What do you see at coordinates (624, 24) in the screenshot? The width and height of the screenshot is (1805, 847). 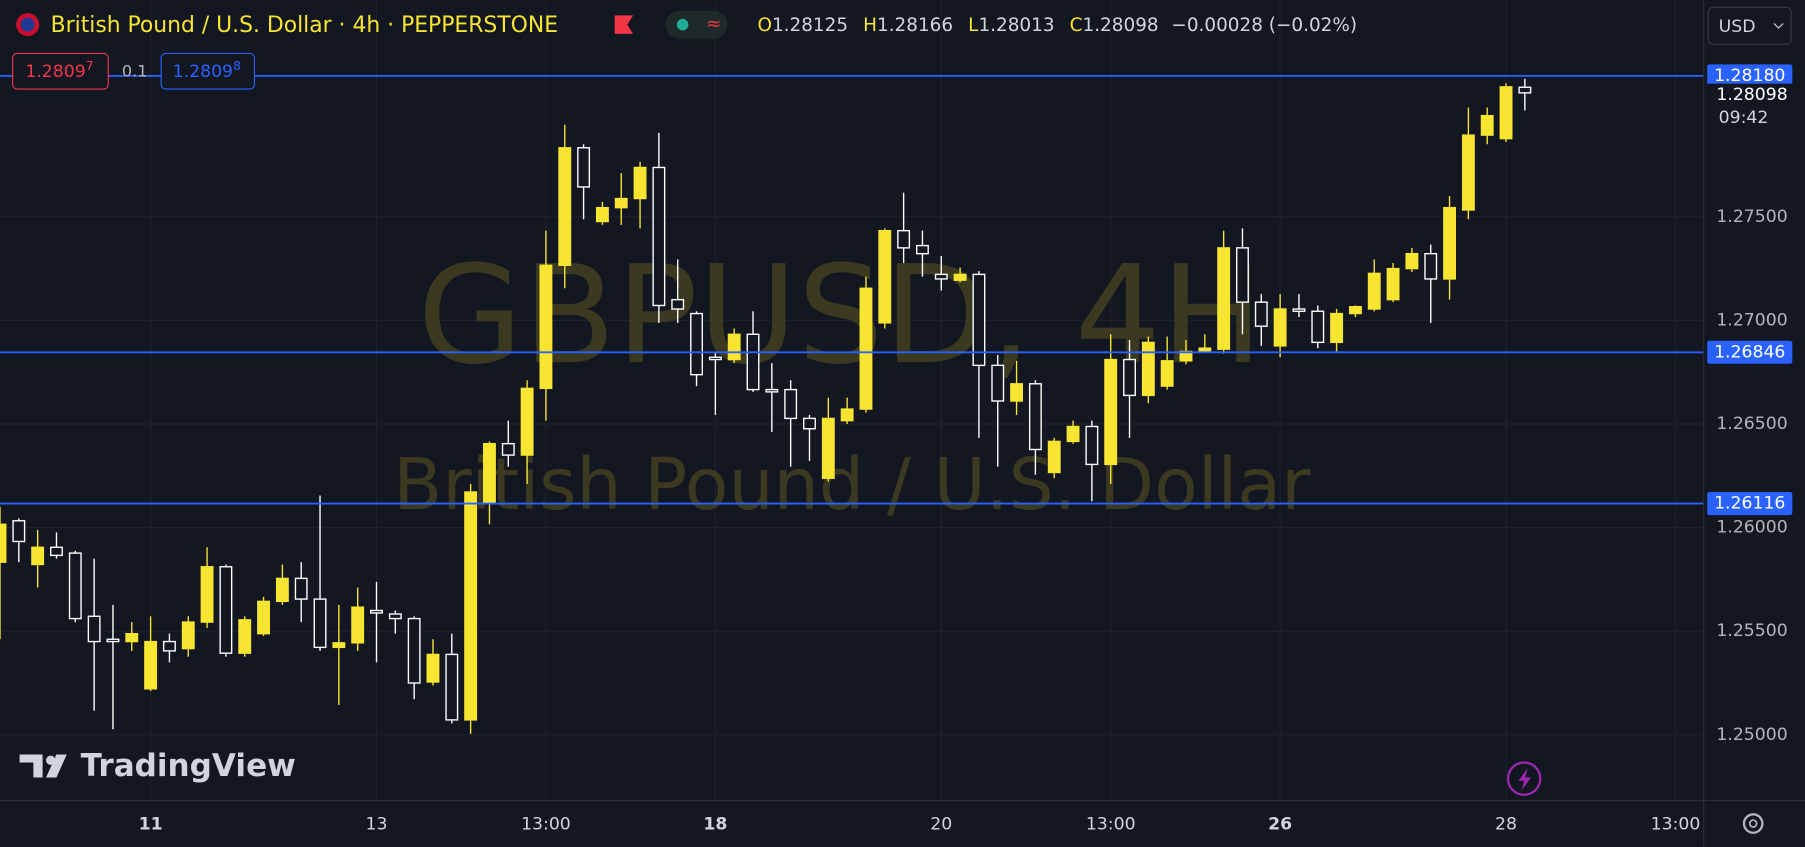 I see `flag-marker` at bounding box center [624, 24].